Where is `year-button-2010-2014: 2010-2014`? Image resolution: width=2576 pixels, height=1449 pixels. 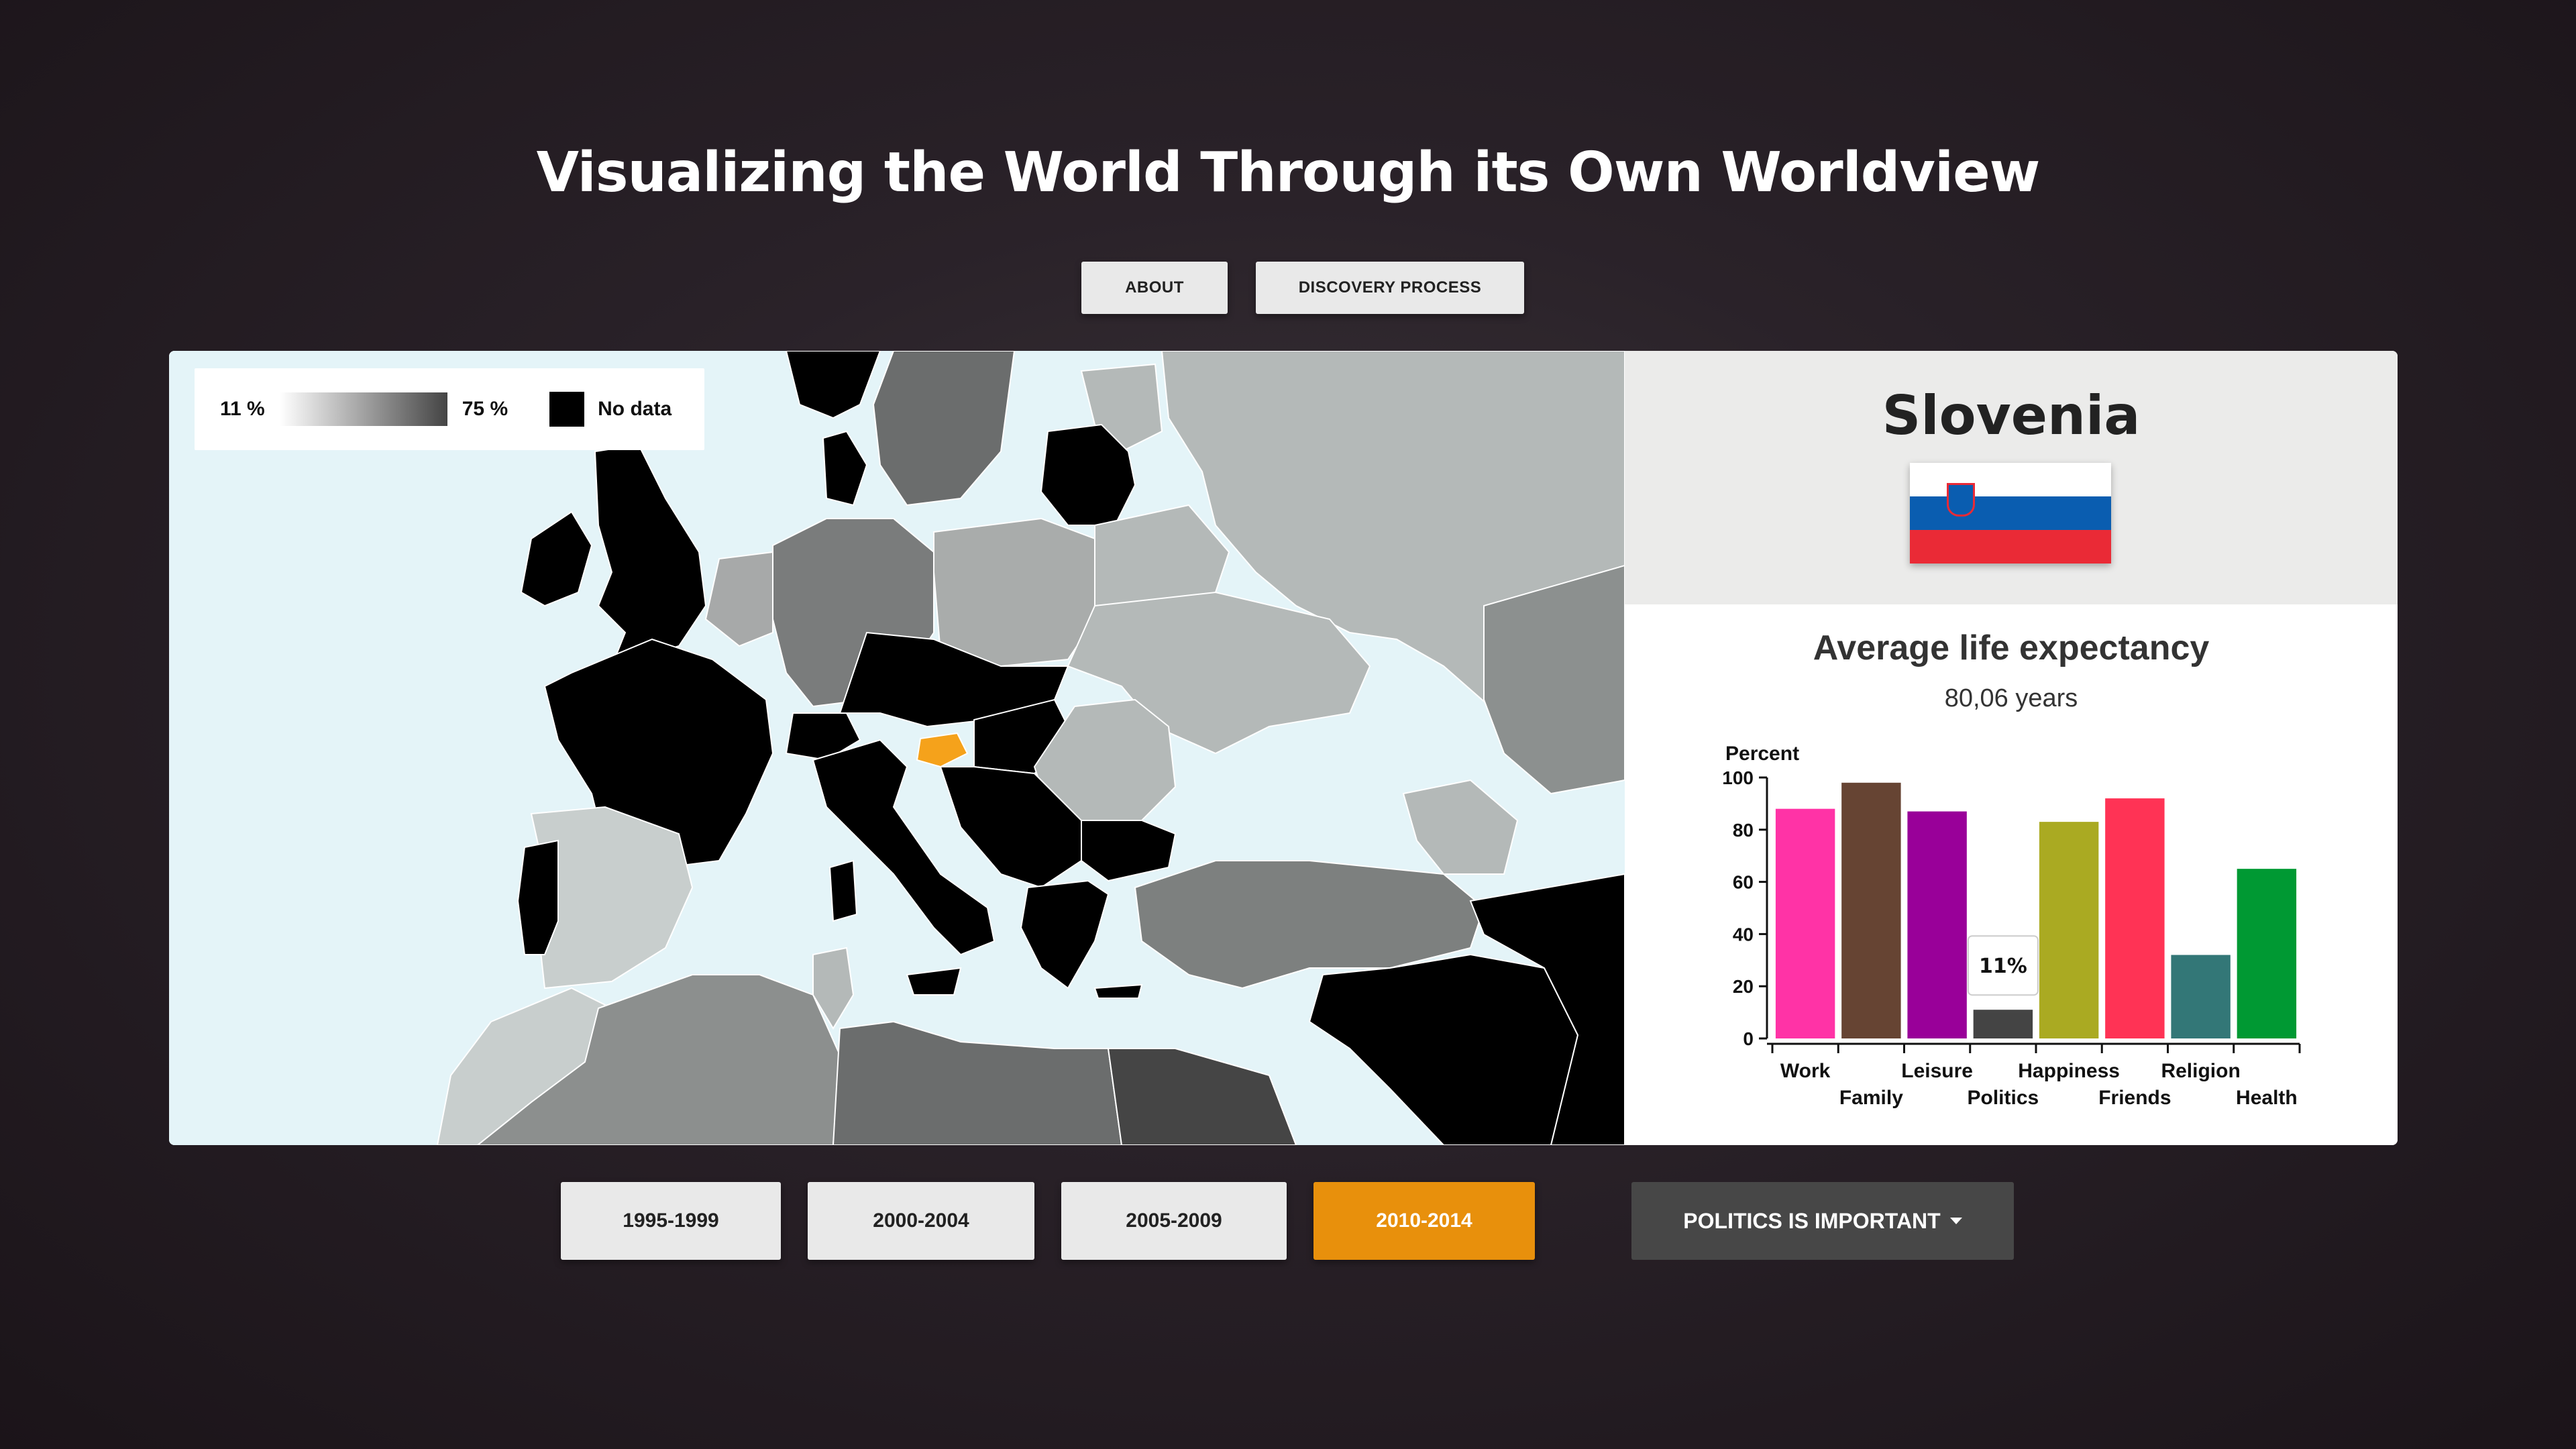 year-button-2010-2014: 2010-2014 is located at coordinates (1424, 1221).